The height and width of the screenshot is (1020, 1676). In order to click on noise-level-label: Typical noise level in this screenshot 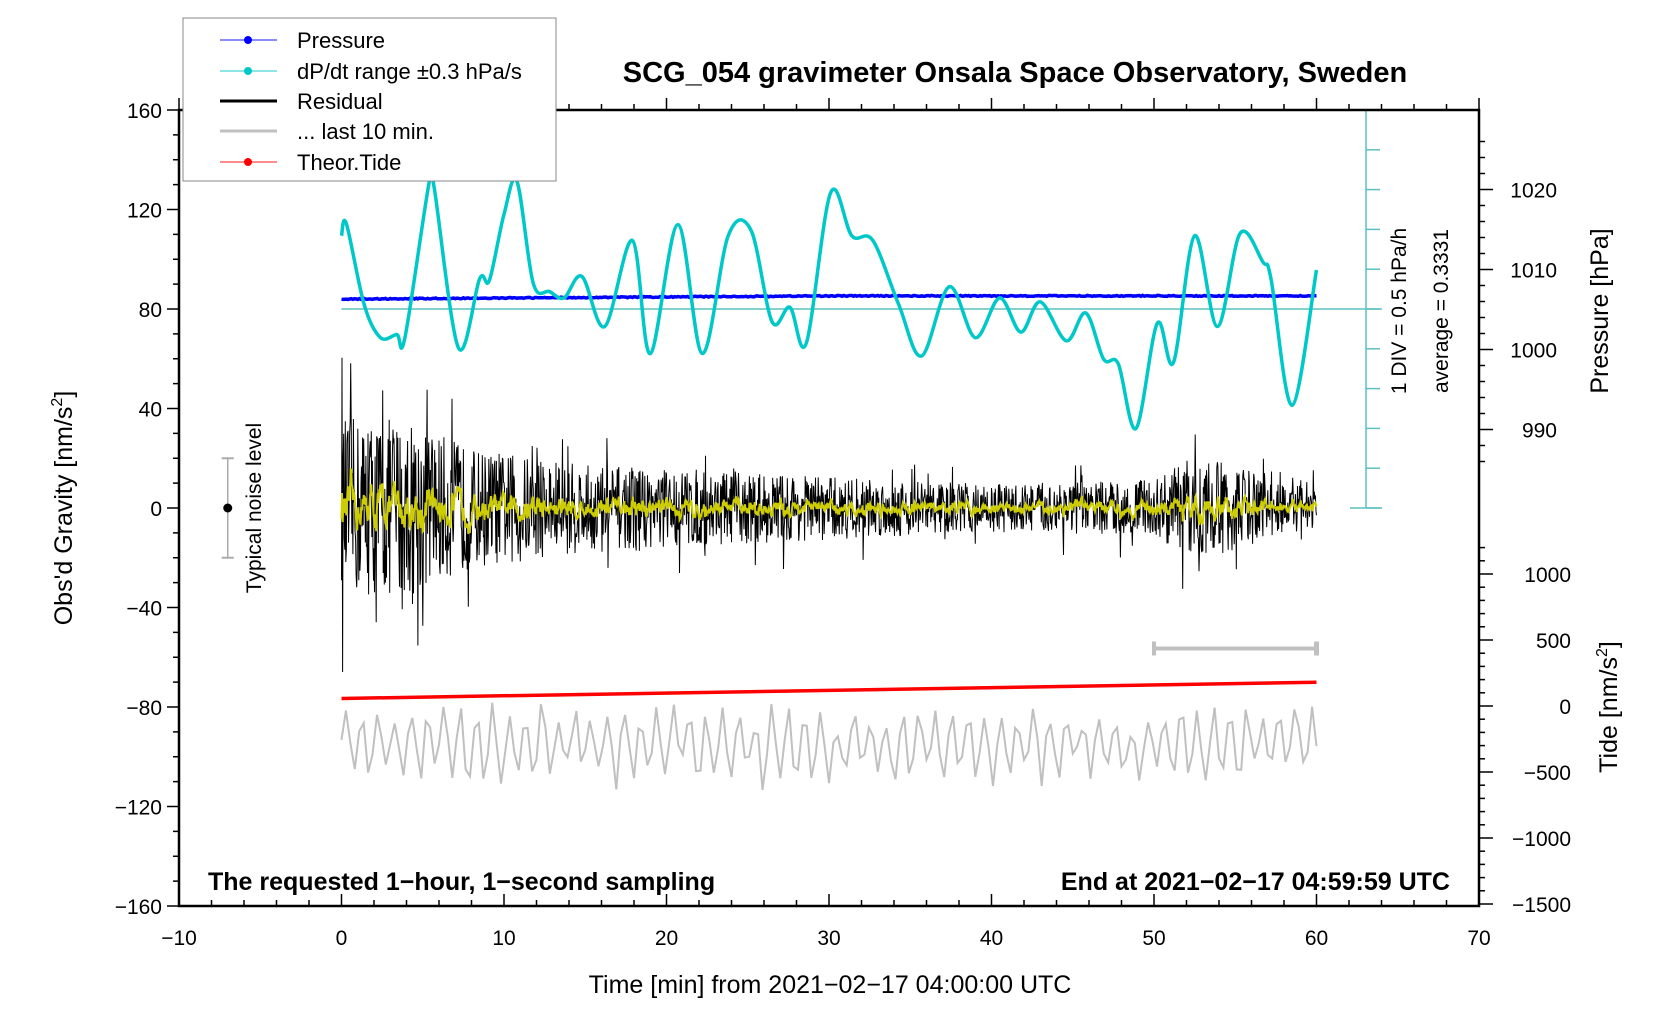, I will do `click(254, 508)`.